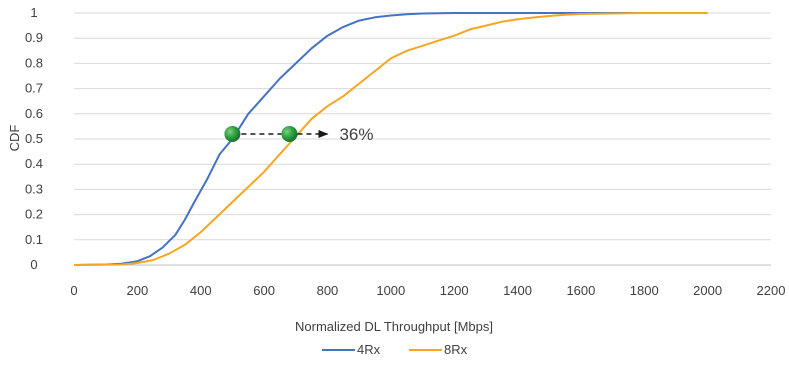 This screenshot has width=789, height=365. What do you see at coordinates (580, 290) in the screenshot?
I see `x-tick-label: 1600` at bounding box center [580, 290].